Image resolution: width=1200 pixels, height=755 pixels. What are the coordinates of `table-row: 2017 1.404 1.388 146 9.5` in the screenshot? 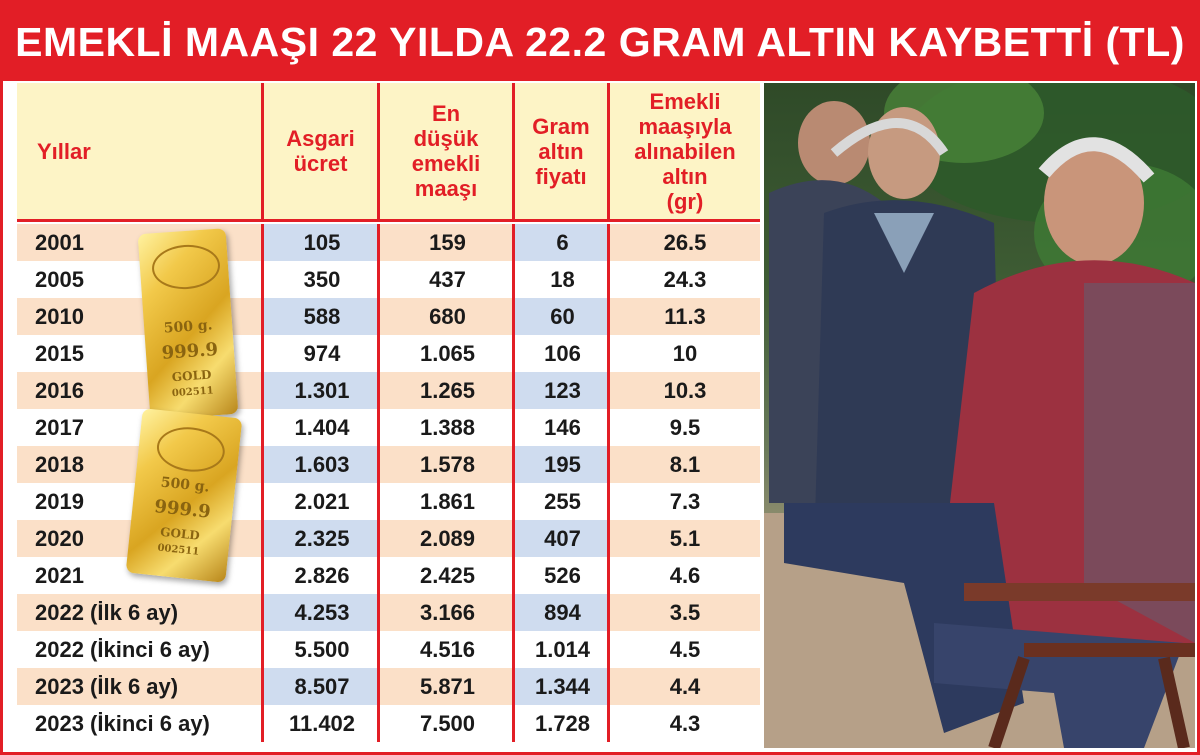 It's located at (388, 427).